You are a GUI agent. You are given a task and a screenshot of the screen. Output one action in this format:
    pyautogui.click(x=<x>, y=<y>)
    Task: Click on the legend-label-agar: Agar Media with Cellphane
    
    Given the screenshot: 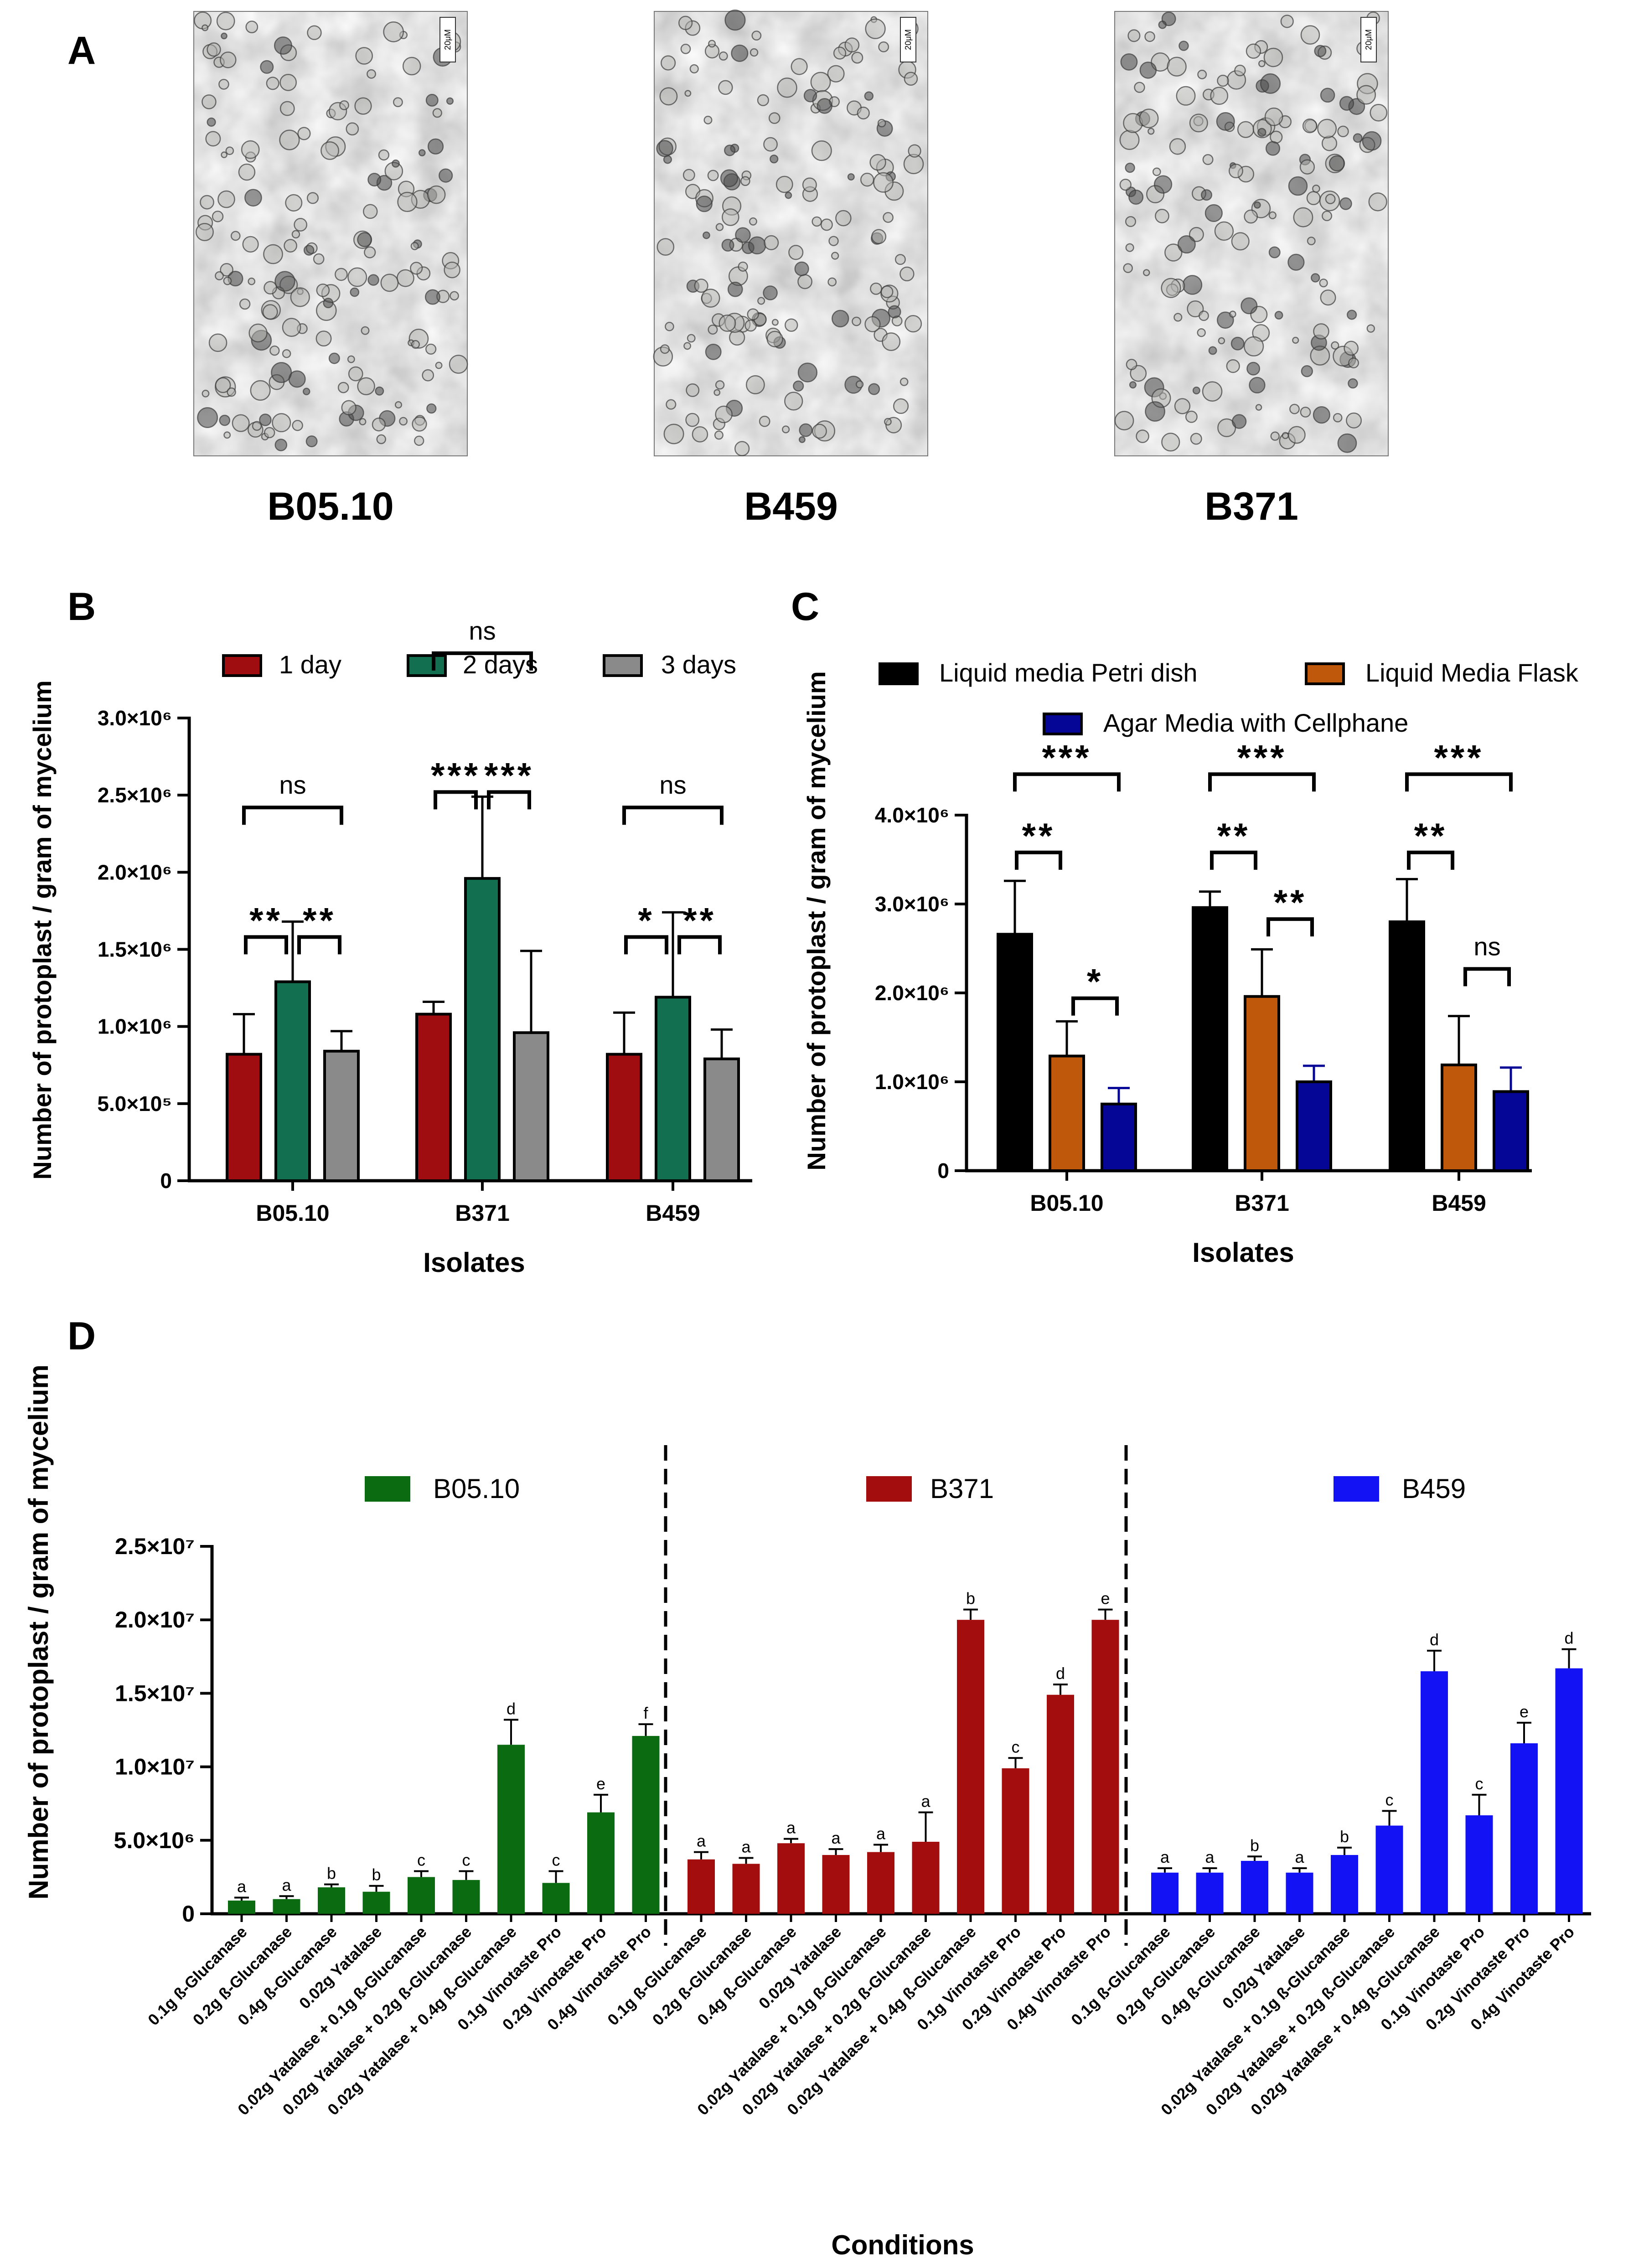 What is the action you would take?
    pyautogui.click(x=1255, y=722)
    